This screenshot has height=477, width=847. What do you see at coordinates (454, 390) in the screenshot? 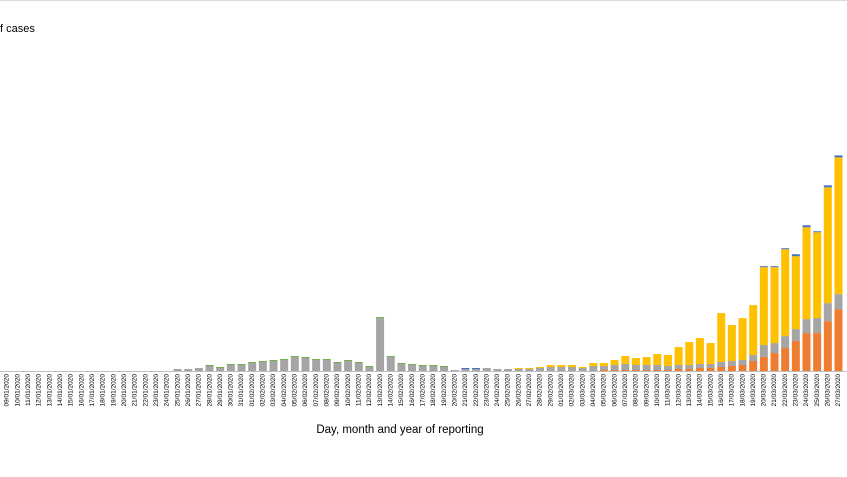
I see `x-tick-label: 20/02/2020` at bounding box center [454, 390].